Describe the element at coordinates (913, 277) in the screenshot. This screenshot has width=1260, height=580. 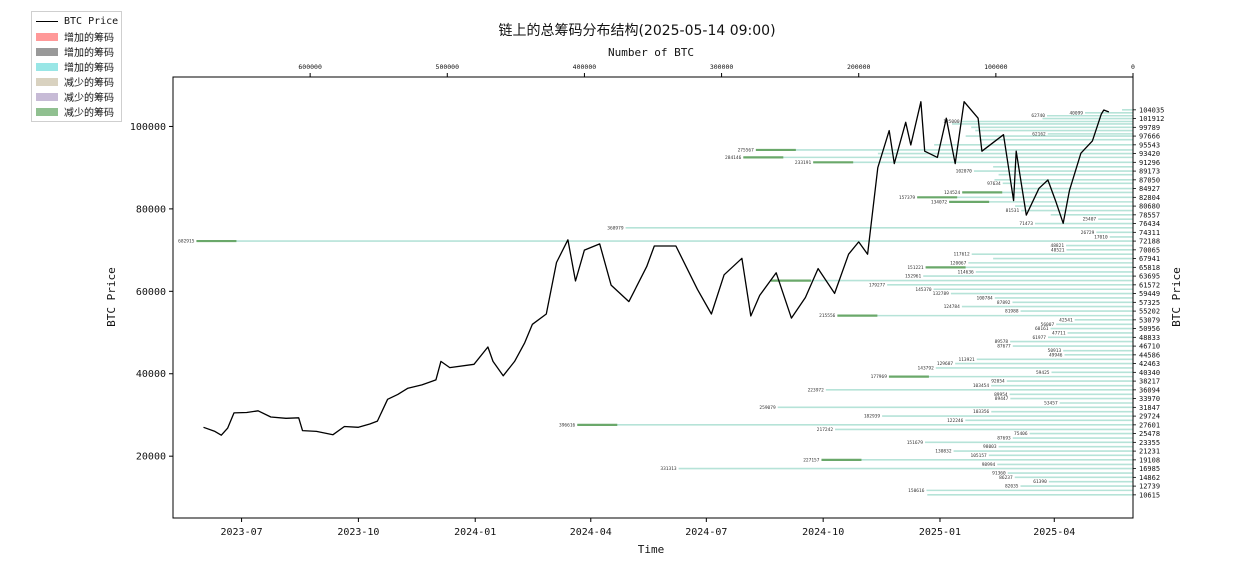
I see `distribution-note: 152961` at that location.